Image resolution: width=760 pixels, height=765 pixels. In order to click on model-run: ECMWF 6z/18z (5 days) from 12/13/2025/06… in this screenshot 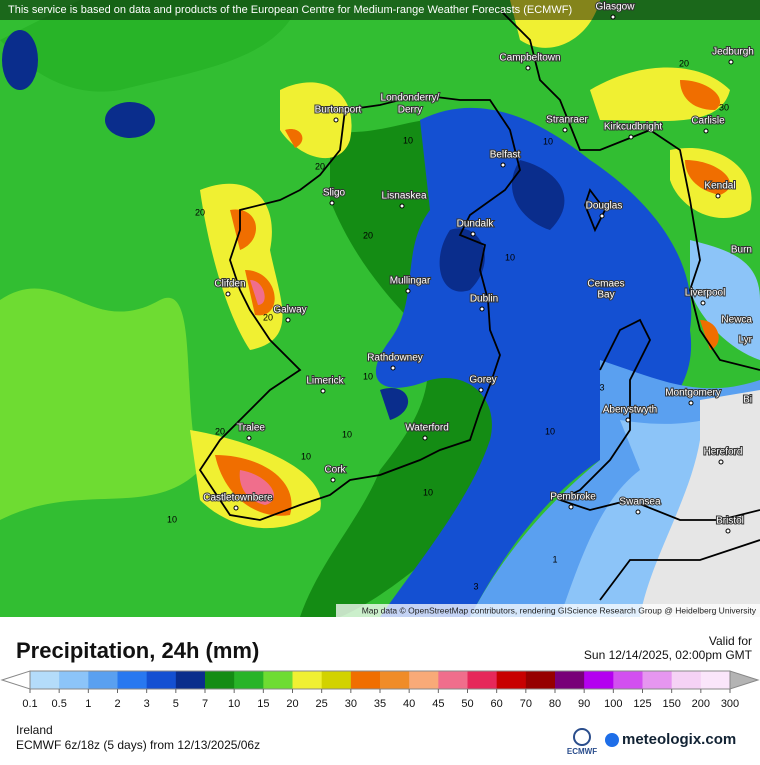, I will do `click(138, 745)`.